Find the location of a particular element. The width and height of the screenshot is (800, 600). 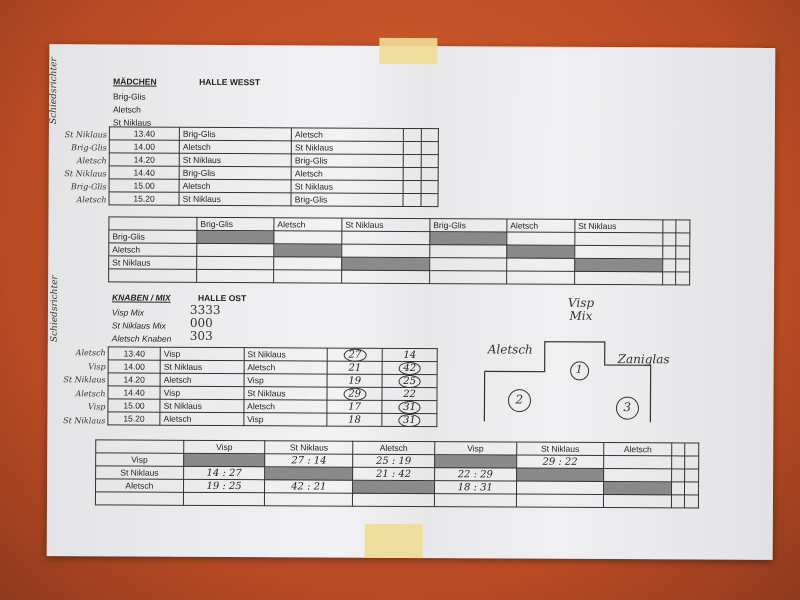

knaben-hall: HALLE OST is located at coordinates (222, 298).